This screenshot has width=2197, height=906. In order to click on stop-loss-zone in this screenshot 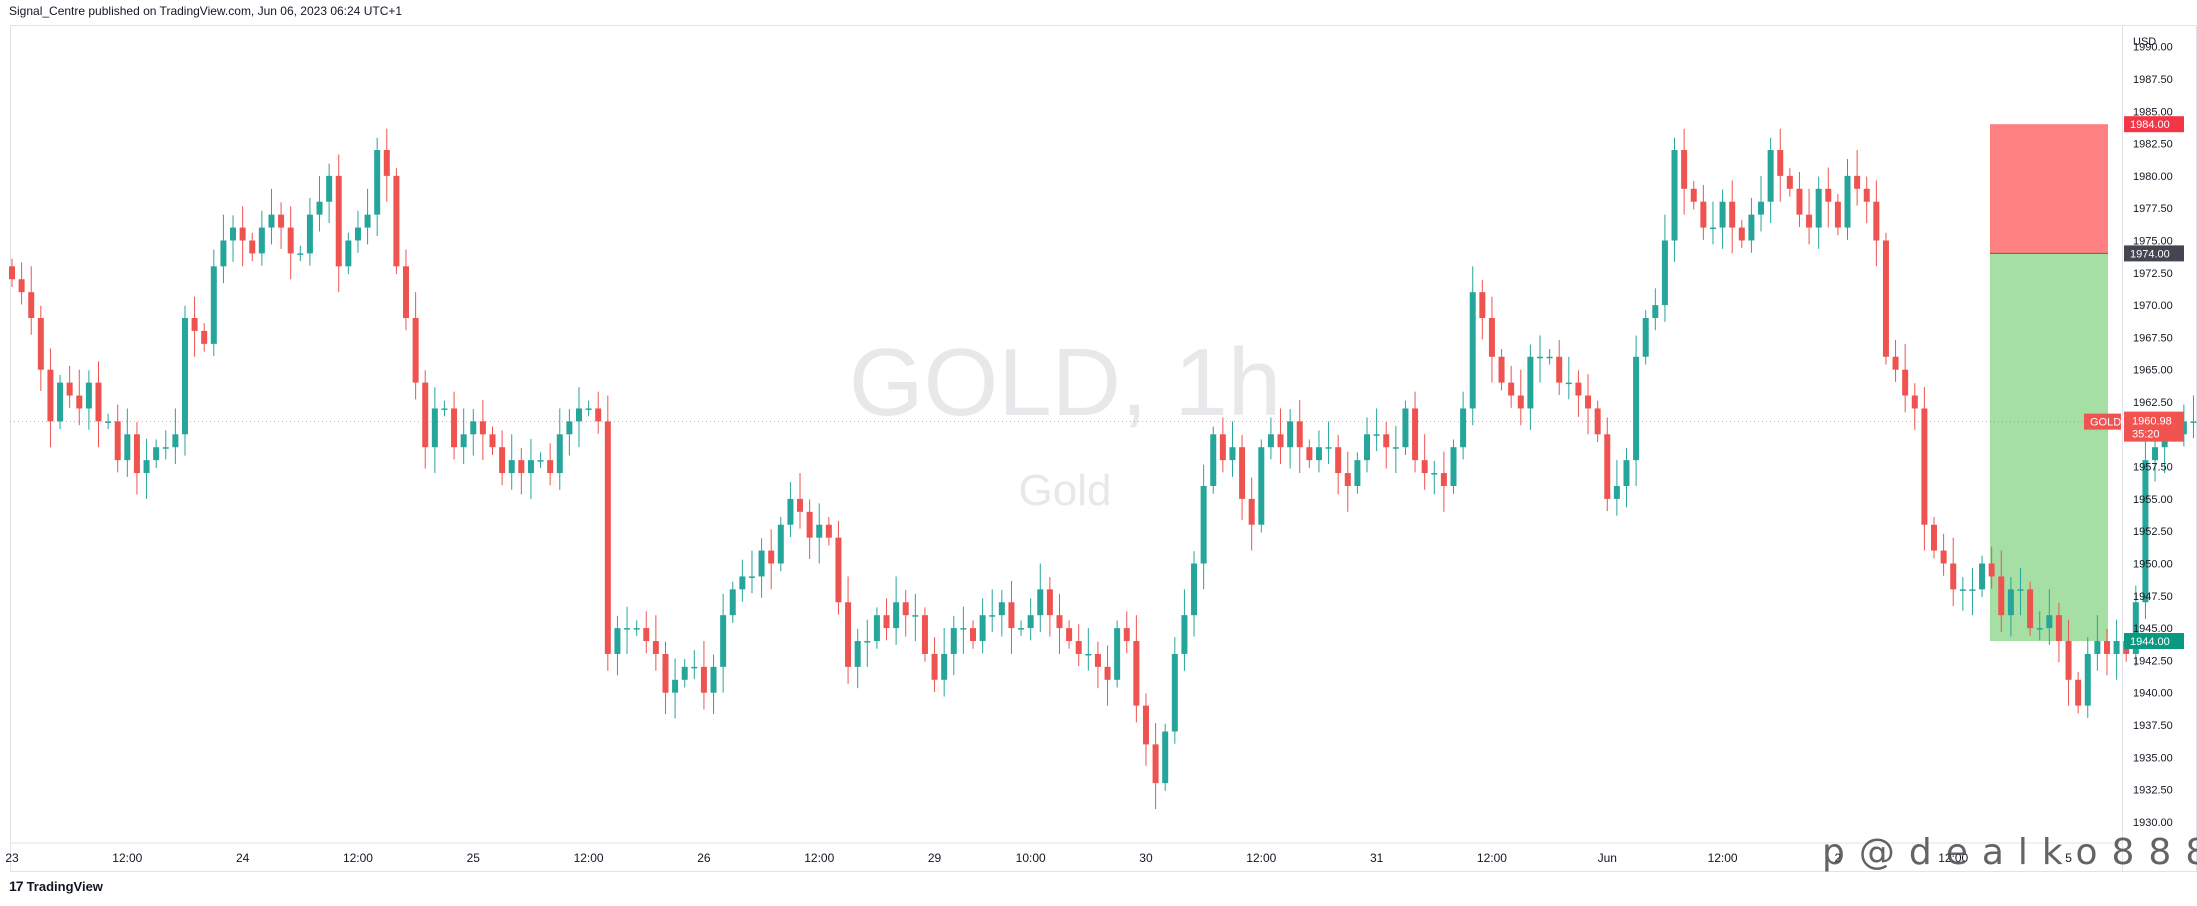, I will do `click(2049, 189)`.